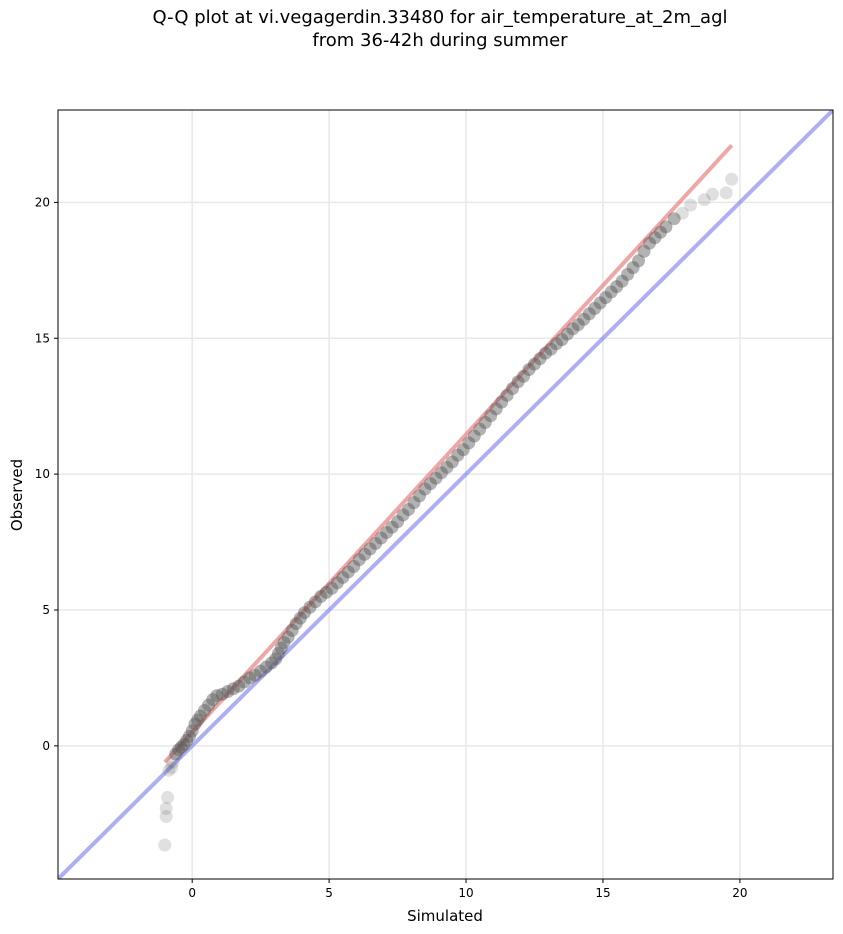  What do you see at coordinates (42, 202) in the screenshot?
I see `y-tick-label: 20` at bounding box center [42, 202].